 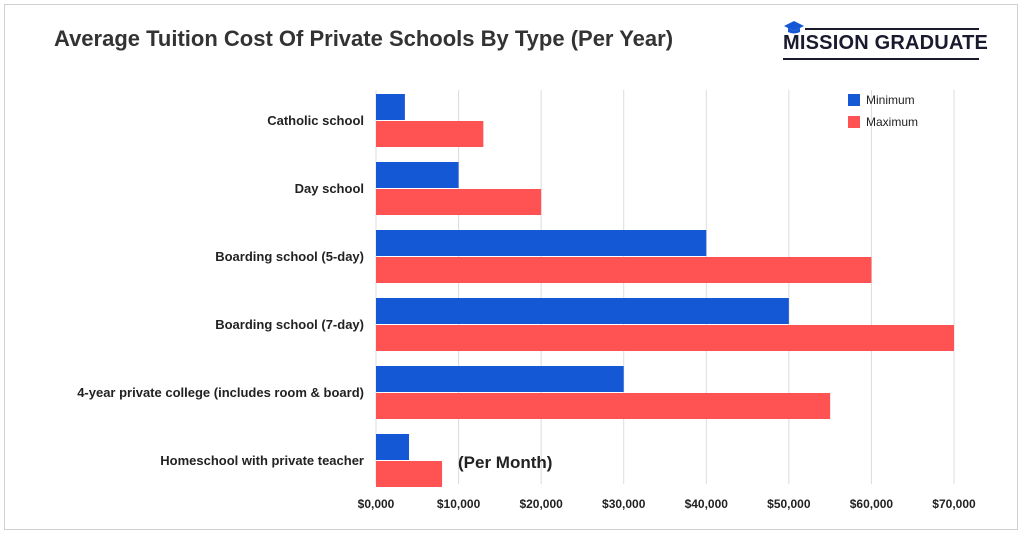 What do you see at coordinates (624, 504) in the screenshot?
I see `x-tick-label: $30,000` at bounding box center [624, 504].